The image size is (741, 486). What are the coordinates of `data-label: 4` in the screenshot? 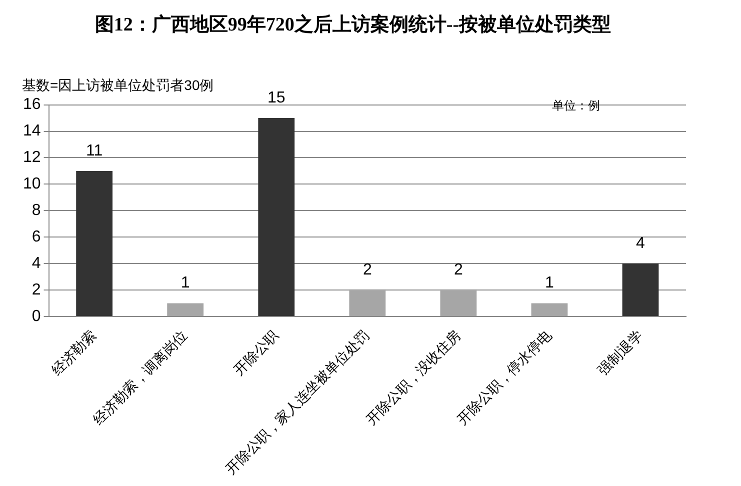 It's located at (641, 243).